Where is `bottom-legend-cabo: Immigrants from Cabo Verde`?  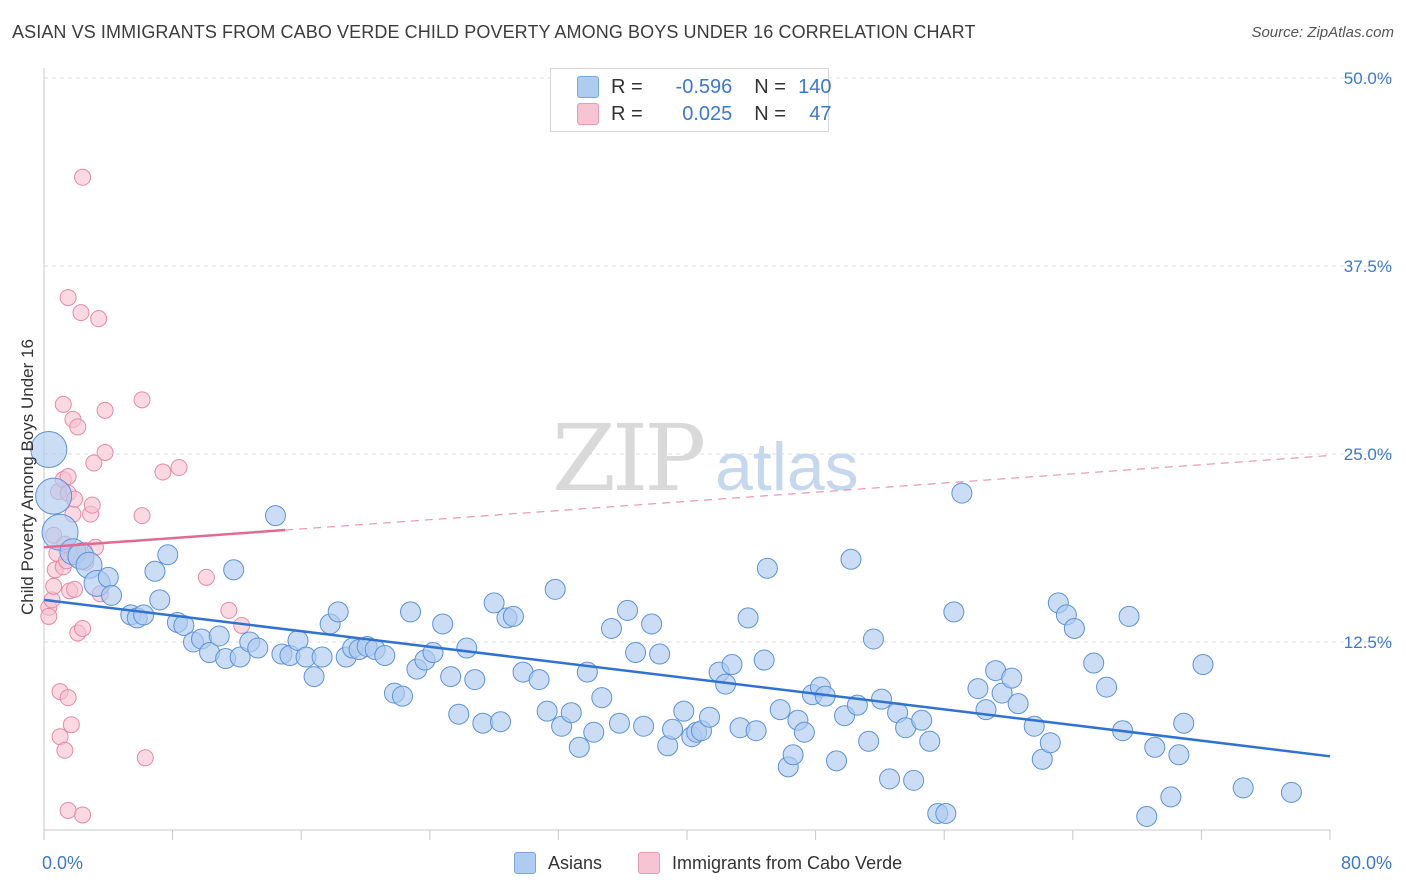
bottom-legend-cabo: Immigrants from Cabo Verde is located at coordinates (770, 863).